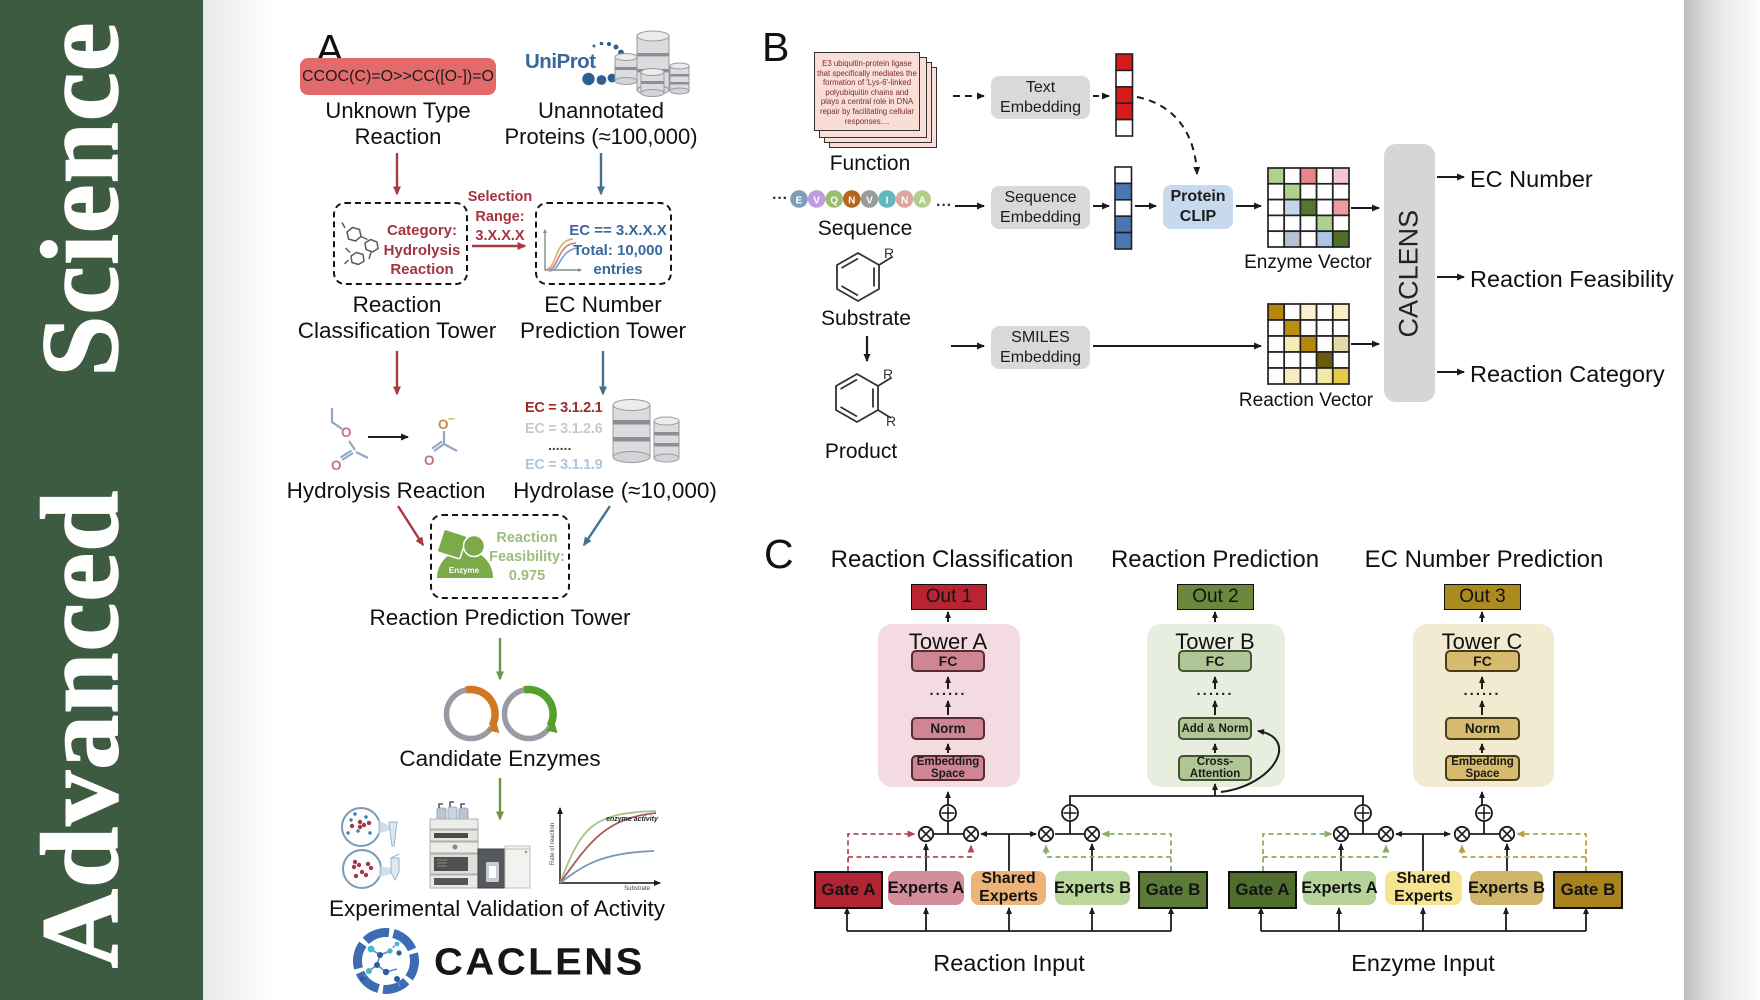 The image size is (1760, 1000). What do you see at coordinates (637, 889) in the screenshot?
I see `svg-text: Substrate` at bounding box center [637, 889].